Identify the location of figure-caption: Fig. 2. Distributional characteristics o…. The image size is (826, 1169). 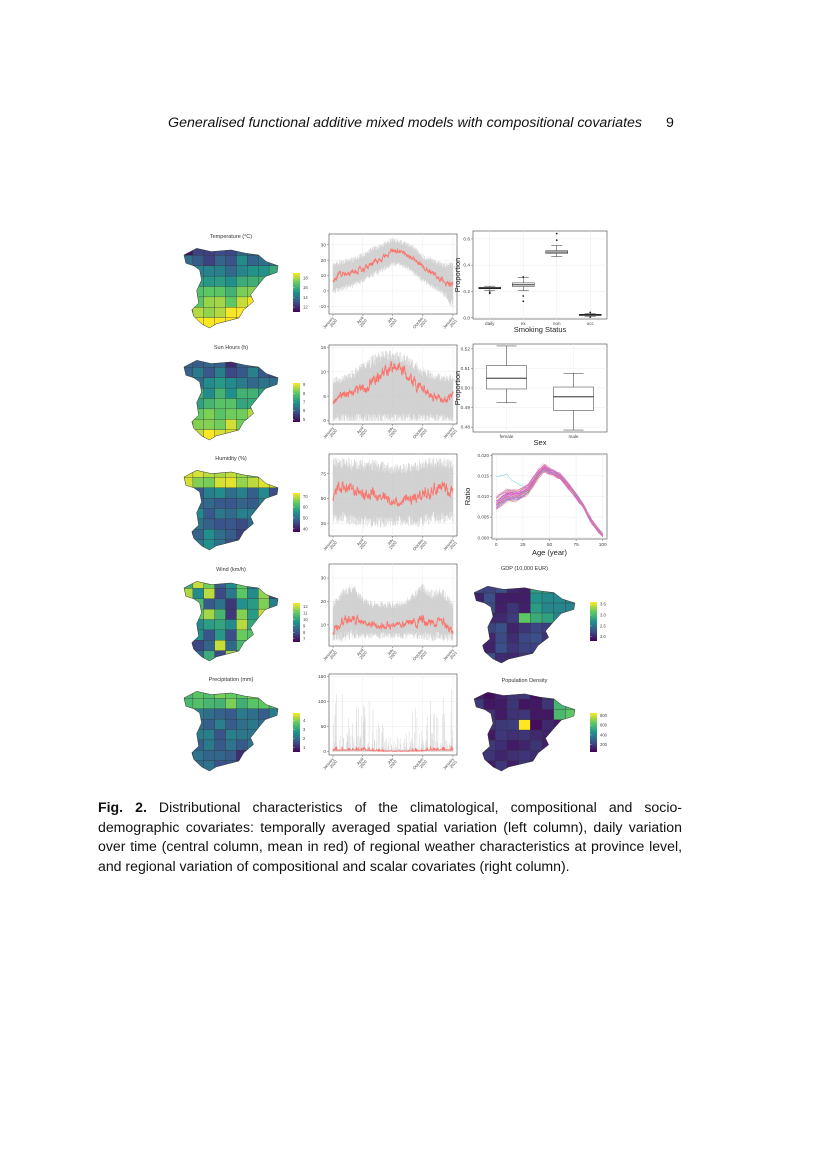
(390, 837).